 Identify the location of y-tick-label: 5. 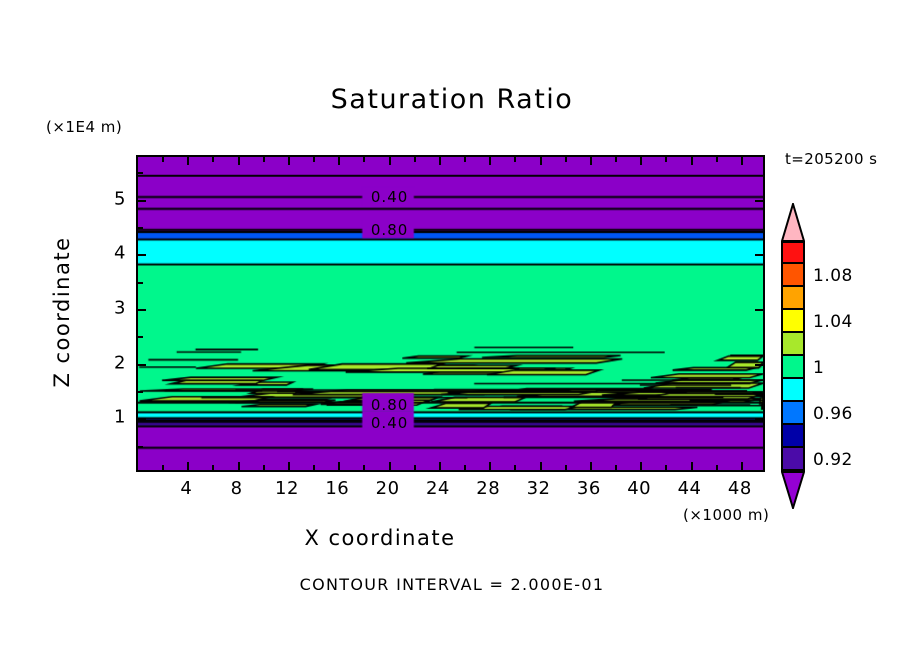
(120, 199).